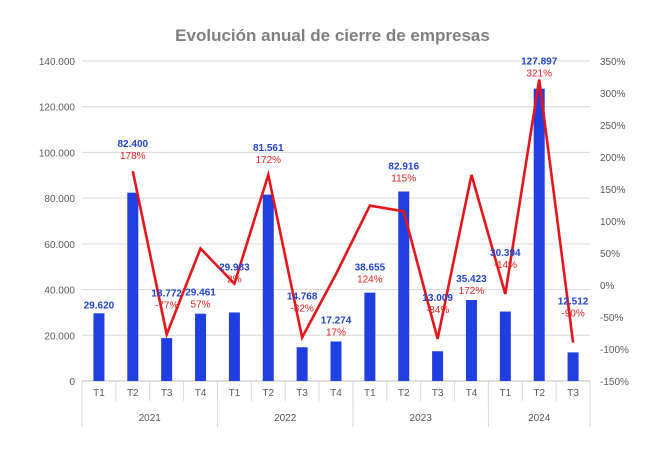 Image resolution: width=665 pixels, height=457 pixels. Describe the element at coordinates (332, 35) in the screenshot. I see `chart-title: Evolución anual de cierre de empresas` at that location.